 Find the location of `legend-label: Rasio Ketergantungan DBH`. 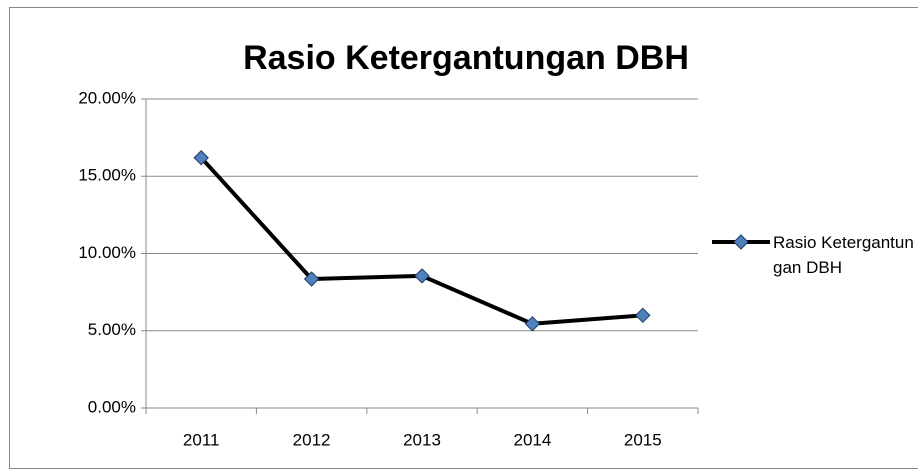

legend-label: Rasio Ketergantungan DBH is located at coordinates (843, 255).